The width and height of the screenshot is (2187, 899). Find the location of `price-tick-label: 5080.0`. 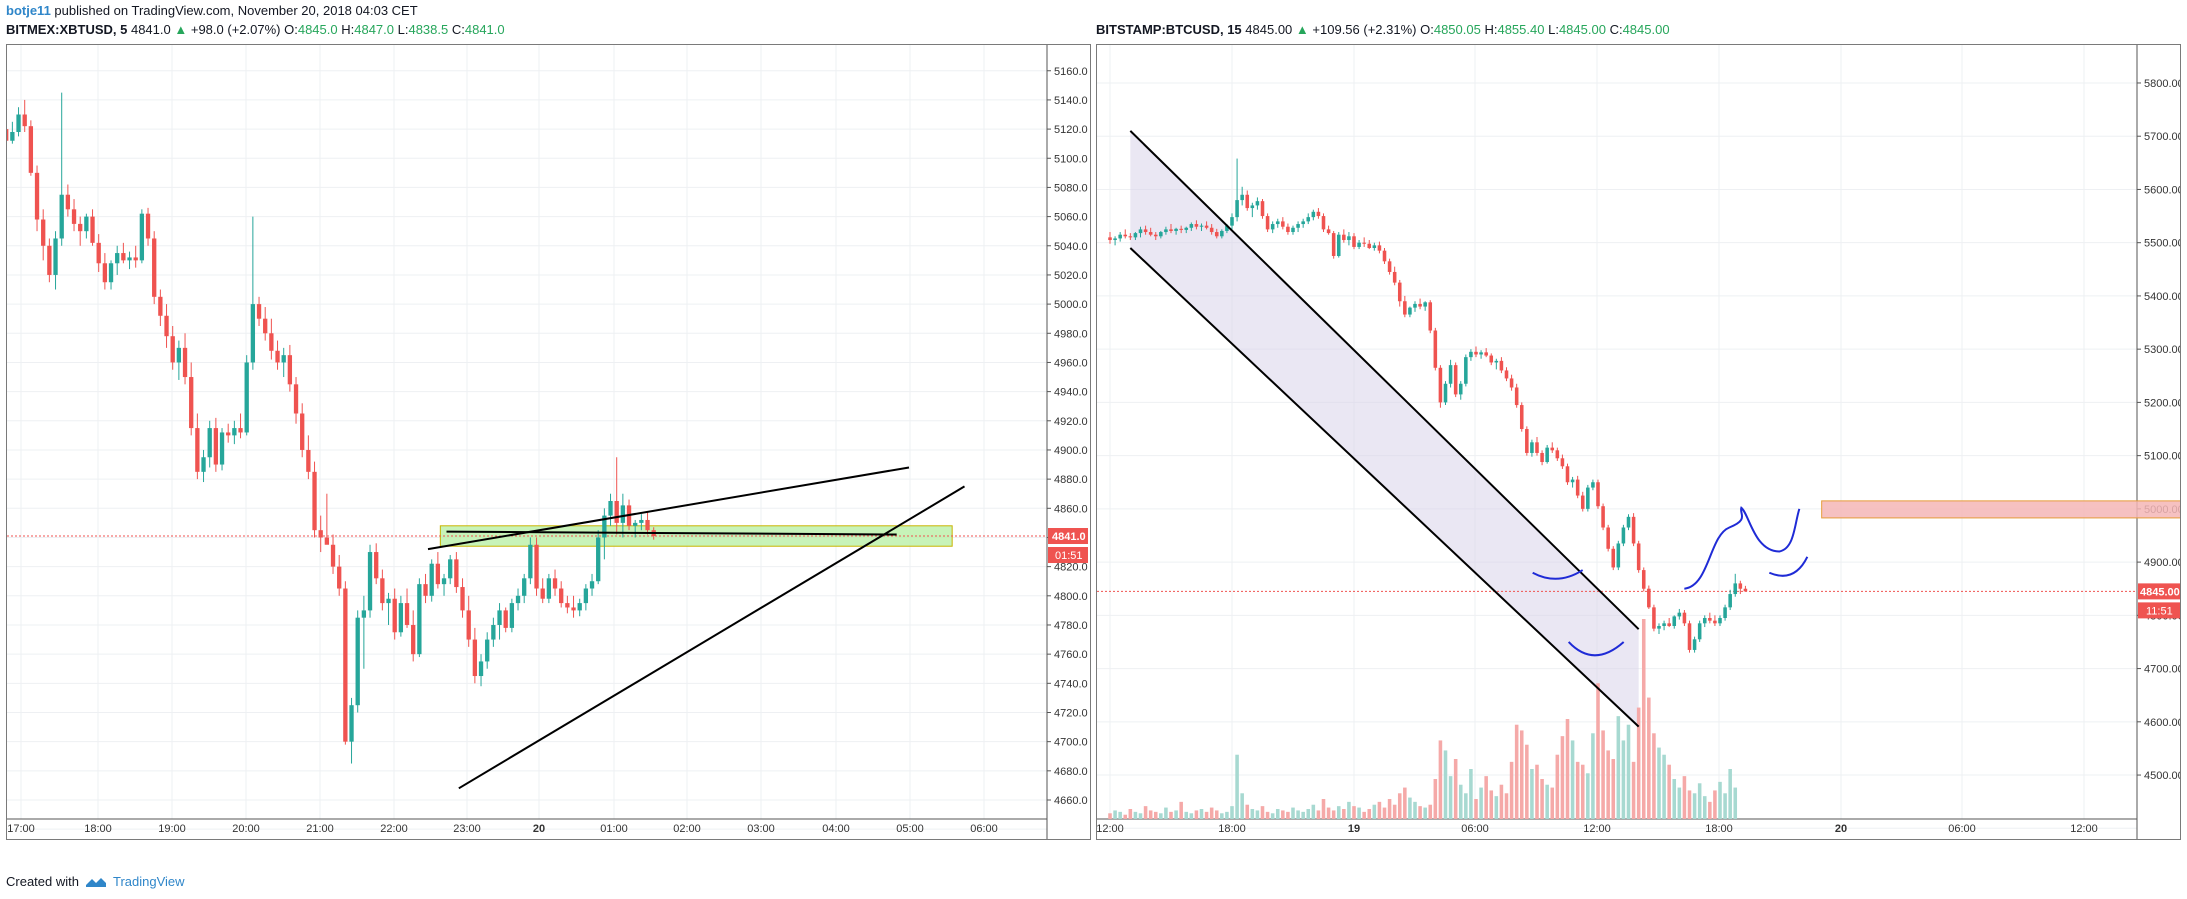

price-tick-label: 5080.0 is located at coordinates (1071, 188).